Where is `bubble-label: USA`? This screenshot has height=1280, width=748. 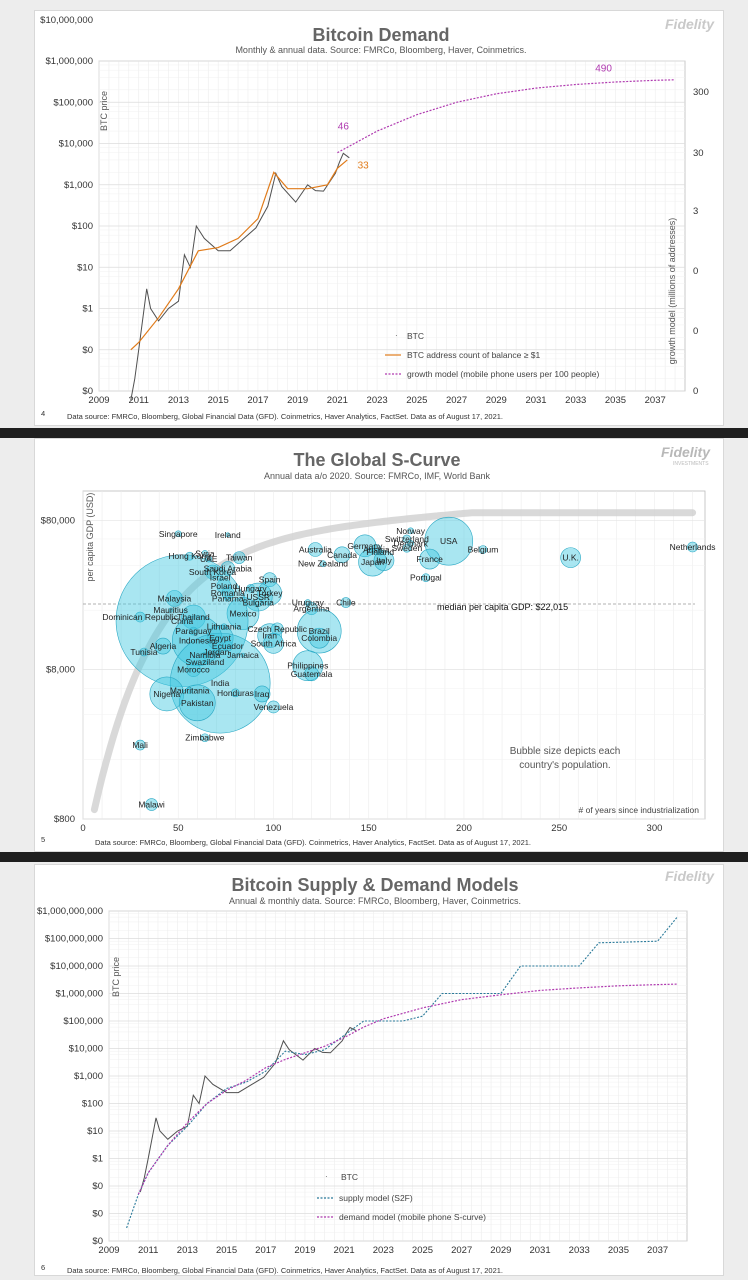
bubble-label: USA is located at coordinates (449, 541).